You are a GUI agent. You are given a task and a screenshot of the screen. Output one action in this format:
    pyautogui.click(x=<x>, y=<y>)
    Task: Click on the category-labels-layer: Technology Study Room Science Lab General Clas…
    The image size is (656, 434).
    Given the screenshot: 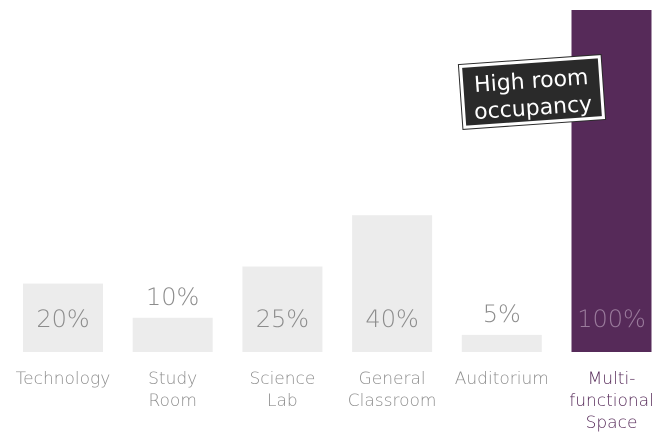 What is the action you would take?
    pyautogui.click(x=335, y=401)
    